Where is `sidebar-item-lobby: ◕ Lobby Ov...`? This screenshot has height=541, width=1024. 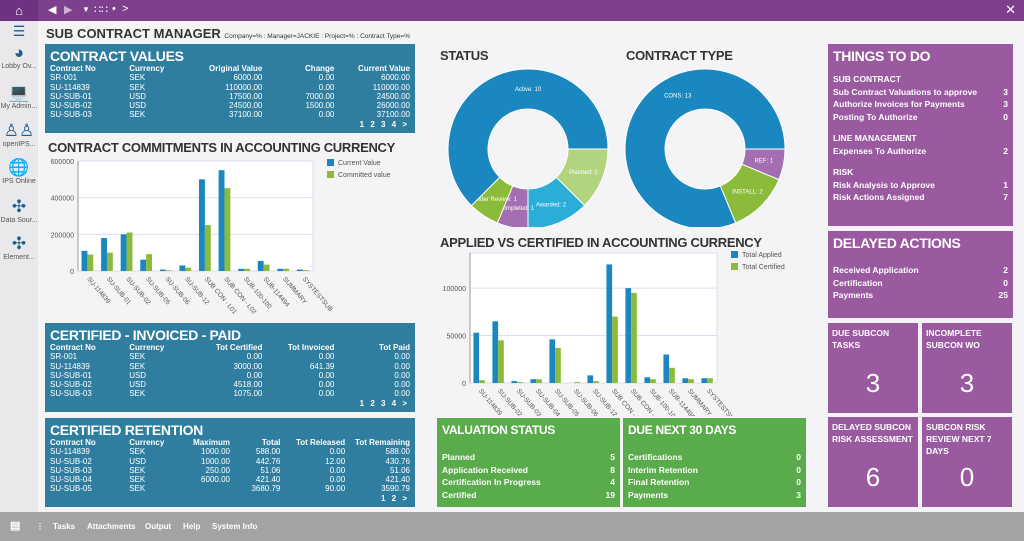
sidebar-item-lobby: ◕ Lobby Ov... is located at coordinates (19, 56).